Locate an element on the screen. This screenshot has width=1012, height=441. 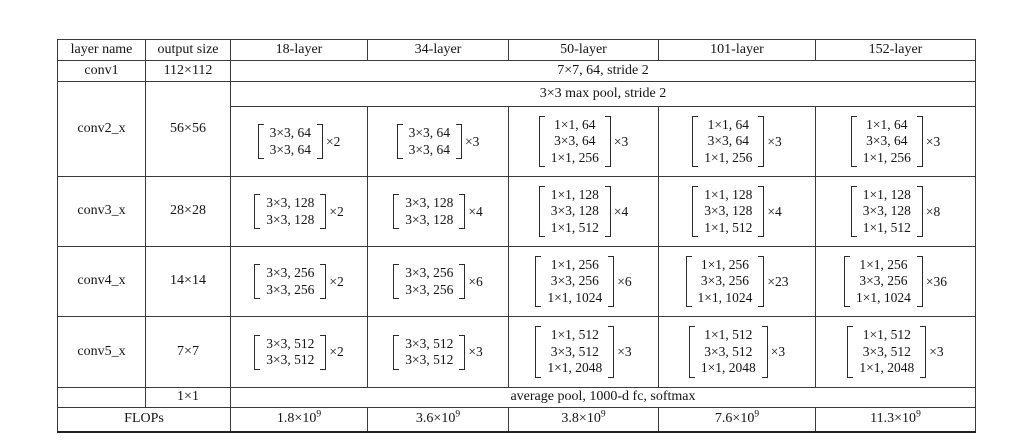
residual-block: 1×1, 128 3×3, 128 1×1, 512 ×4 is located at coordinates (583, 212).